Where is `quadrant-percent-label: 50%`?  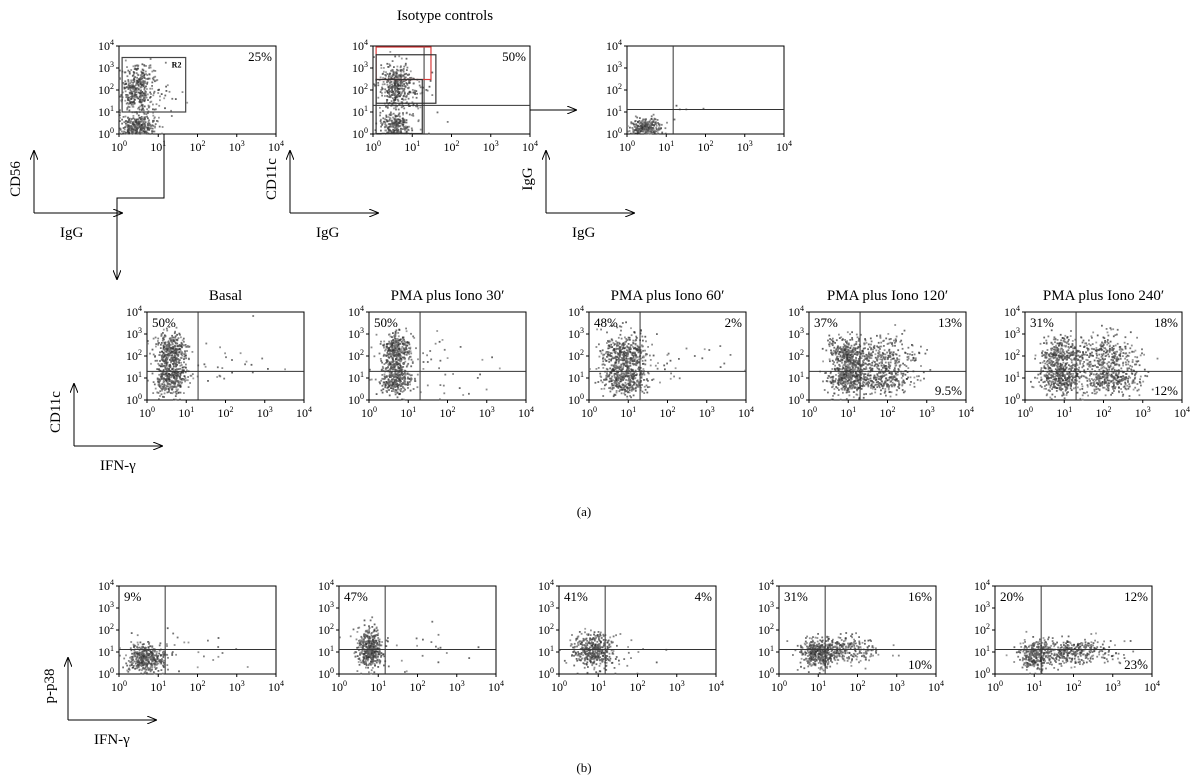
quadrant-percent-label: 50% is located at coordinates (514, 56).